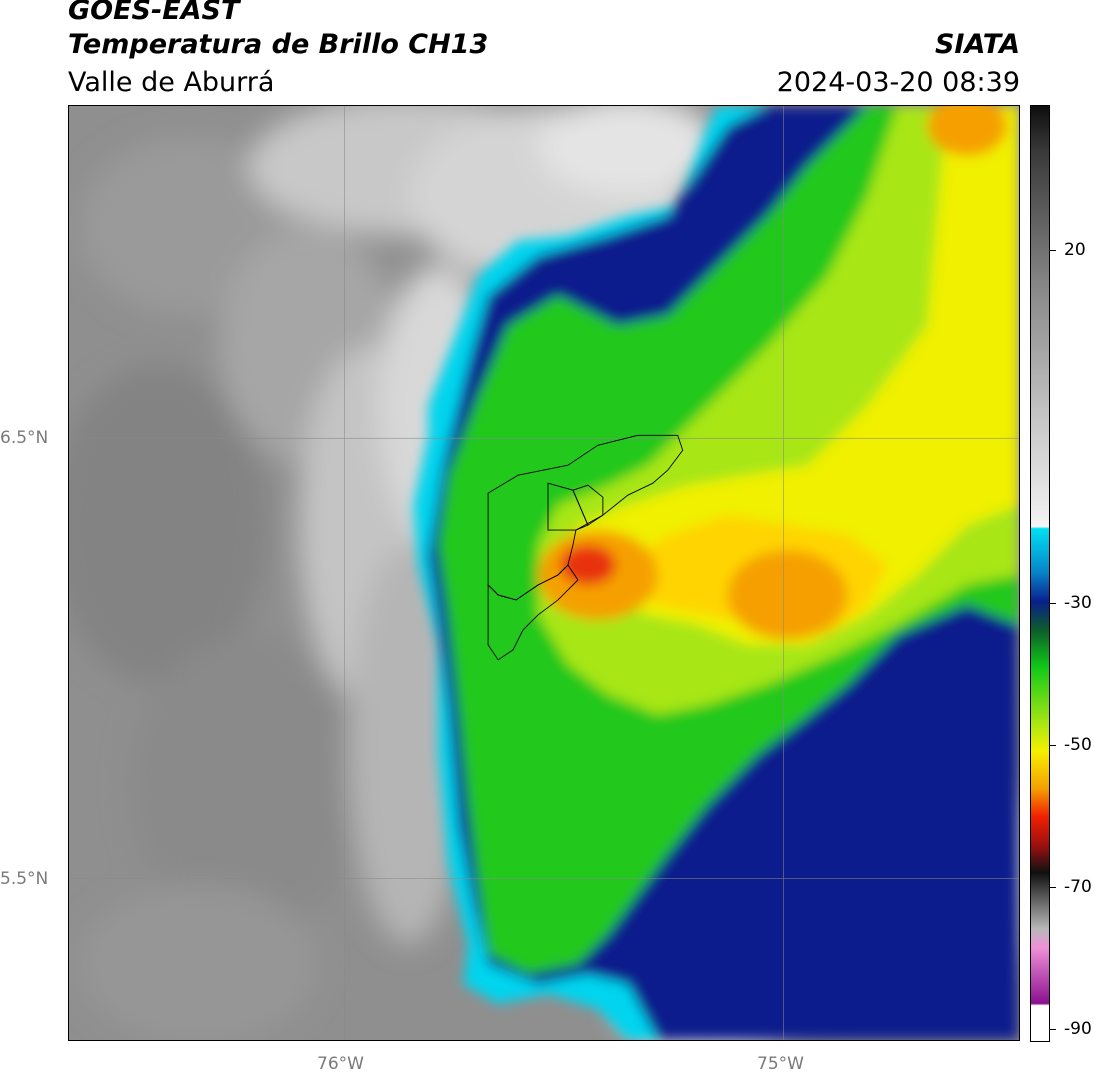 This screenshot has height=1078, width=1094. What do you see at coordinates (340, 1064) in the screenshot?
I see `lon-label-76w: 76°W` at bounding box center [340, 1064].